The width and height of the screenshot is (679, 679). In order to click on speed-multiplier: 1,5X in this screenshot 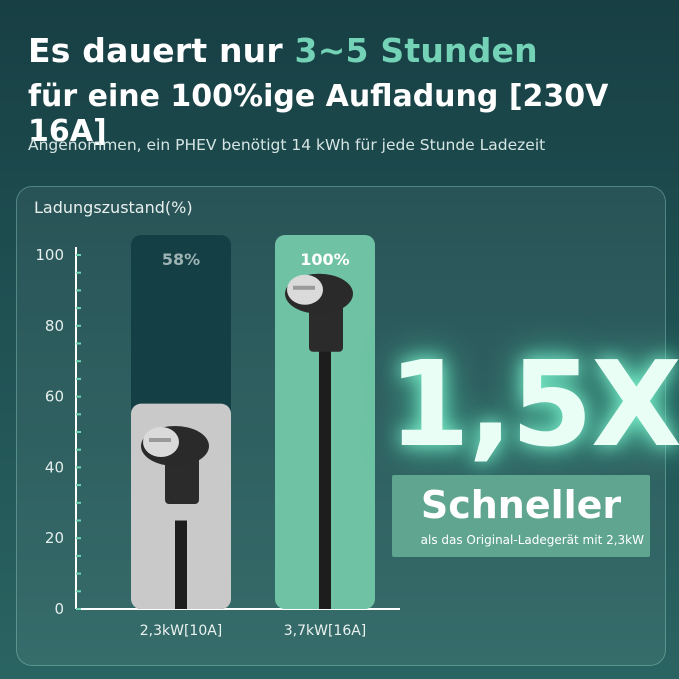, I will do `click(533, 404)`.